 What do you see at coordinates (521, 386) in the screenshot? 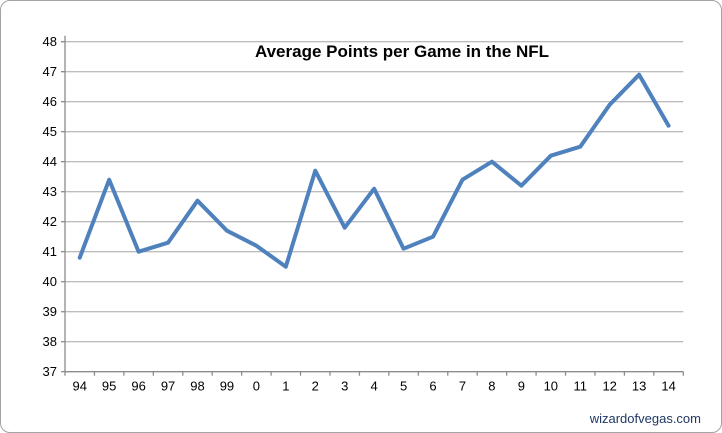
I see `x-tick-label: 9` at bounding box center [521, 386].